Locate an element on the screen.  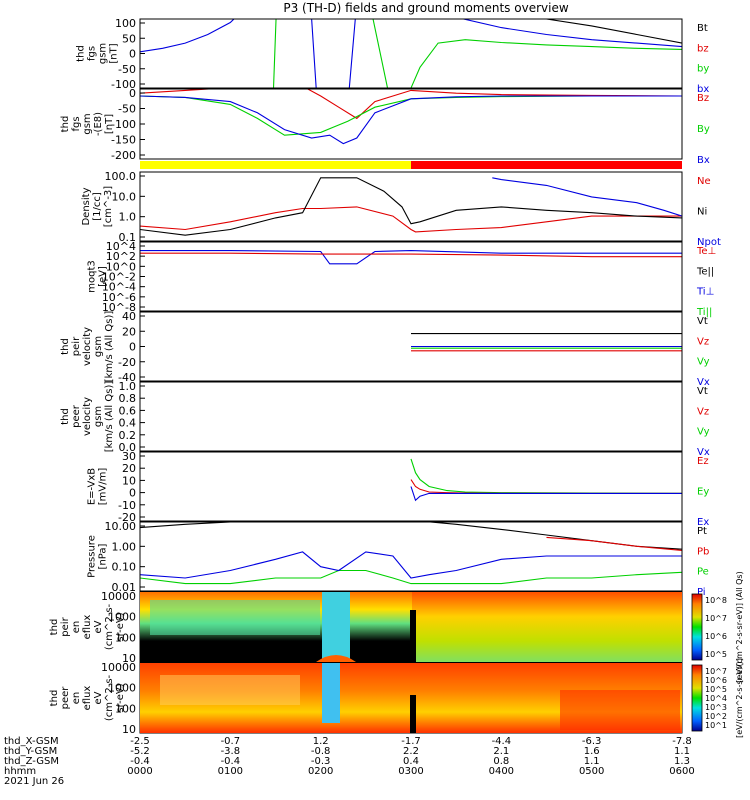
y-axis-label: [cm^-3] is located at coordinates (108, 206).